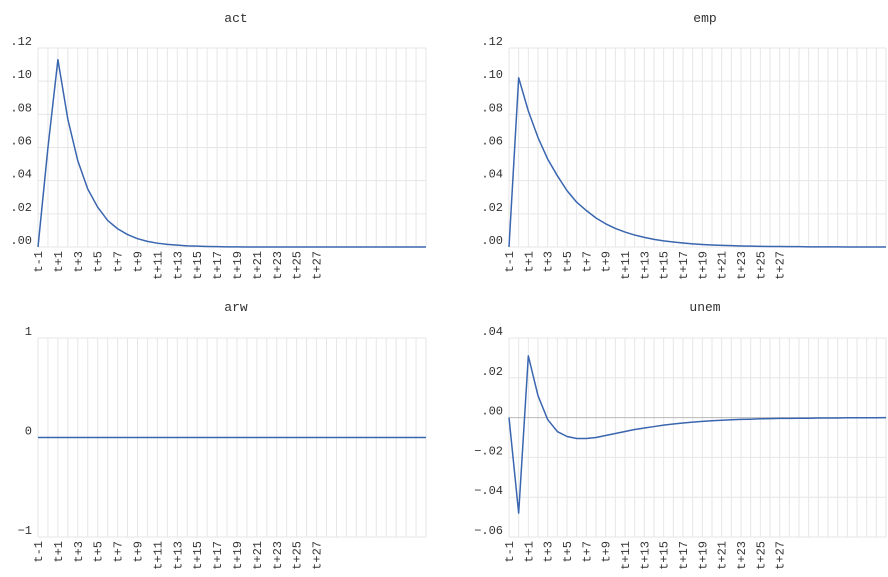 This screenshot has height=577, width=888. Describe the element at coordinates (704, 18) in the screenshot. I see `panel-title-emp: emp` at that location.